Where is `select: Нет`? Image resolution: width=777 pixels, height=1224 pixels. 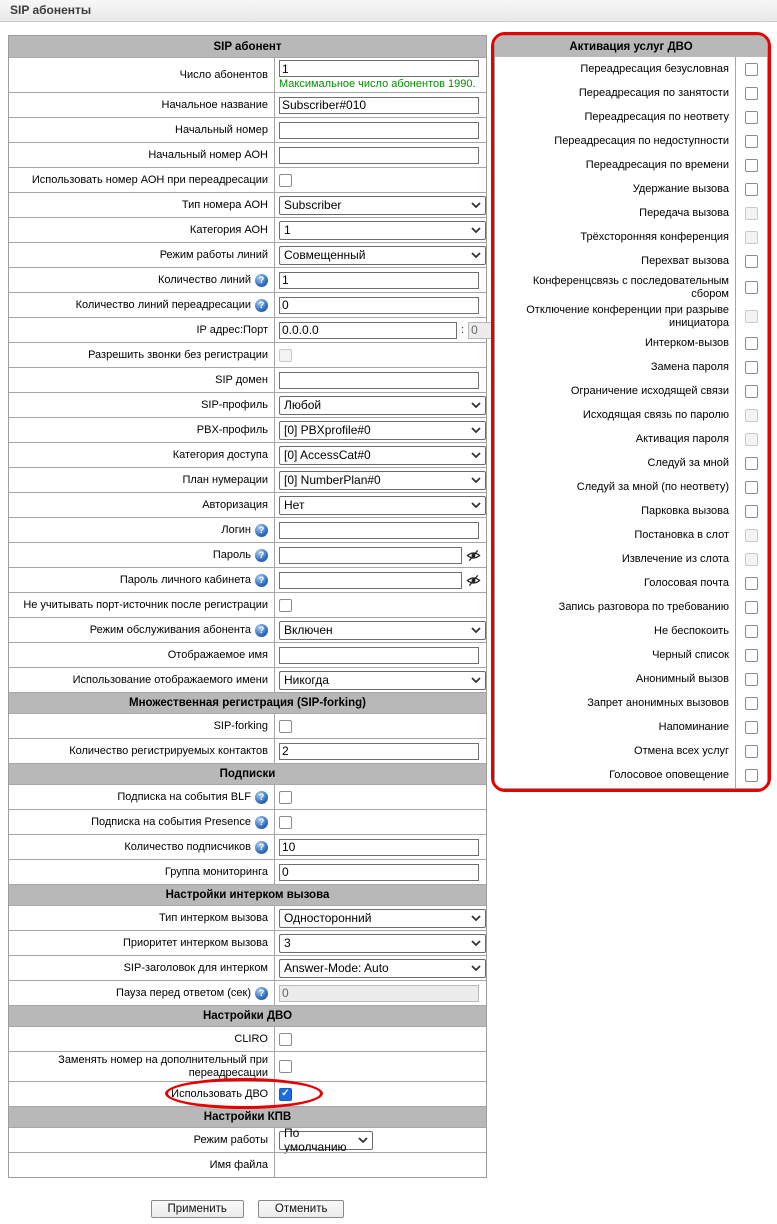 select: Нет is located at coordinates (382, 505).